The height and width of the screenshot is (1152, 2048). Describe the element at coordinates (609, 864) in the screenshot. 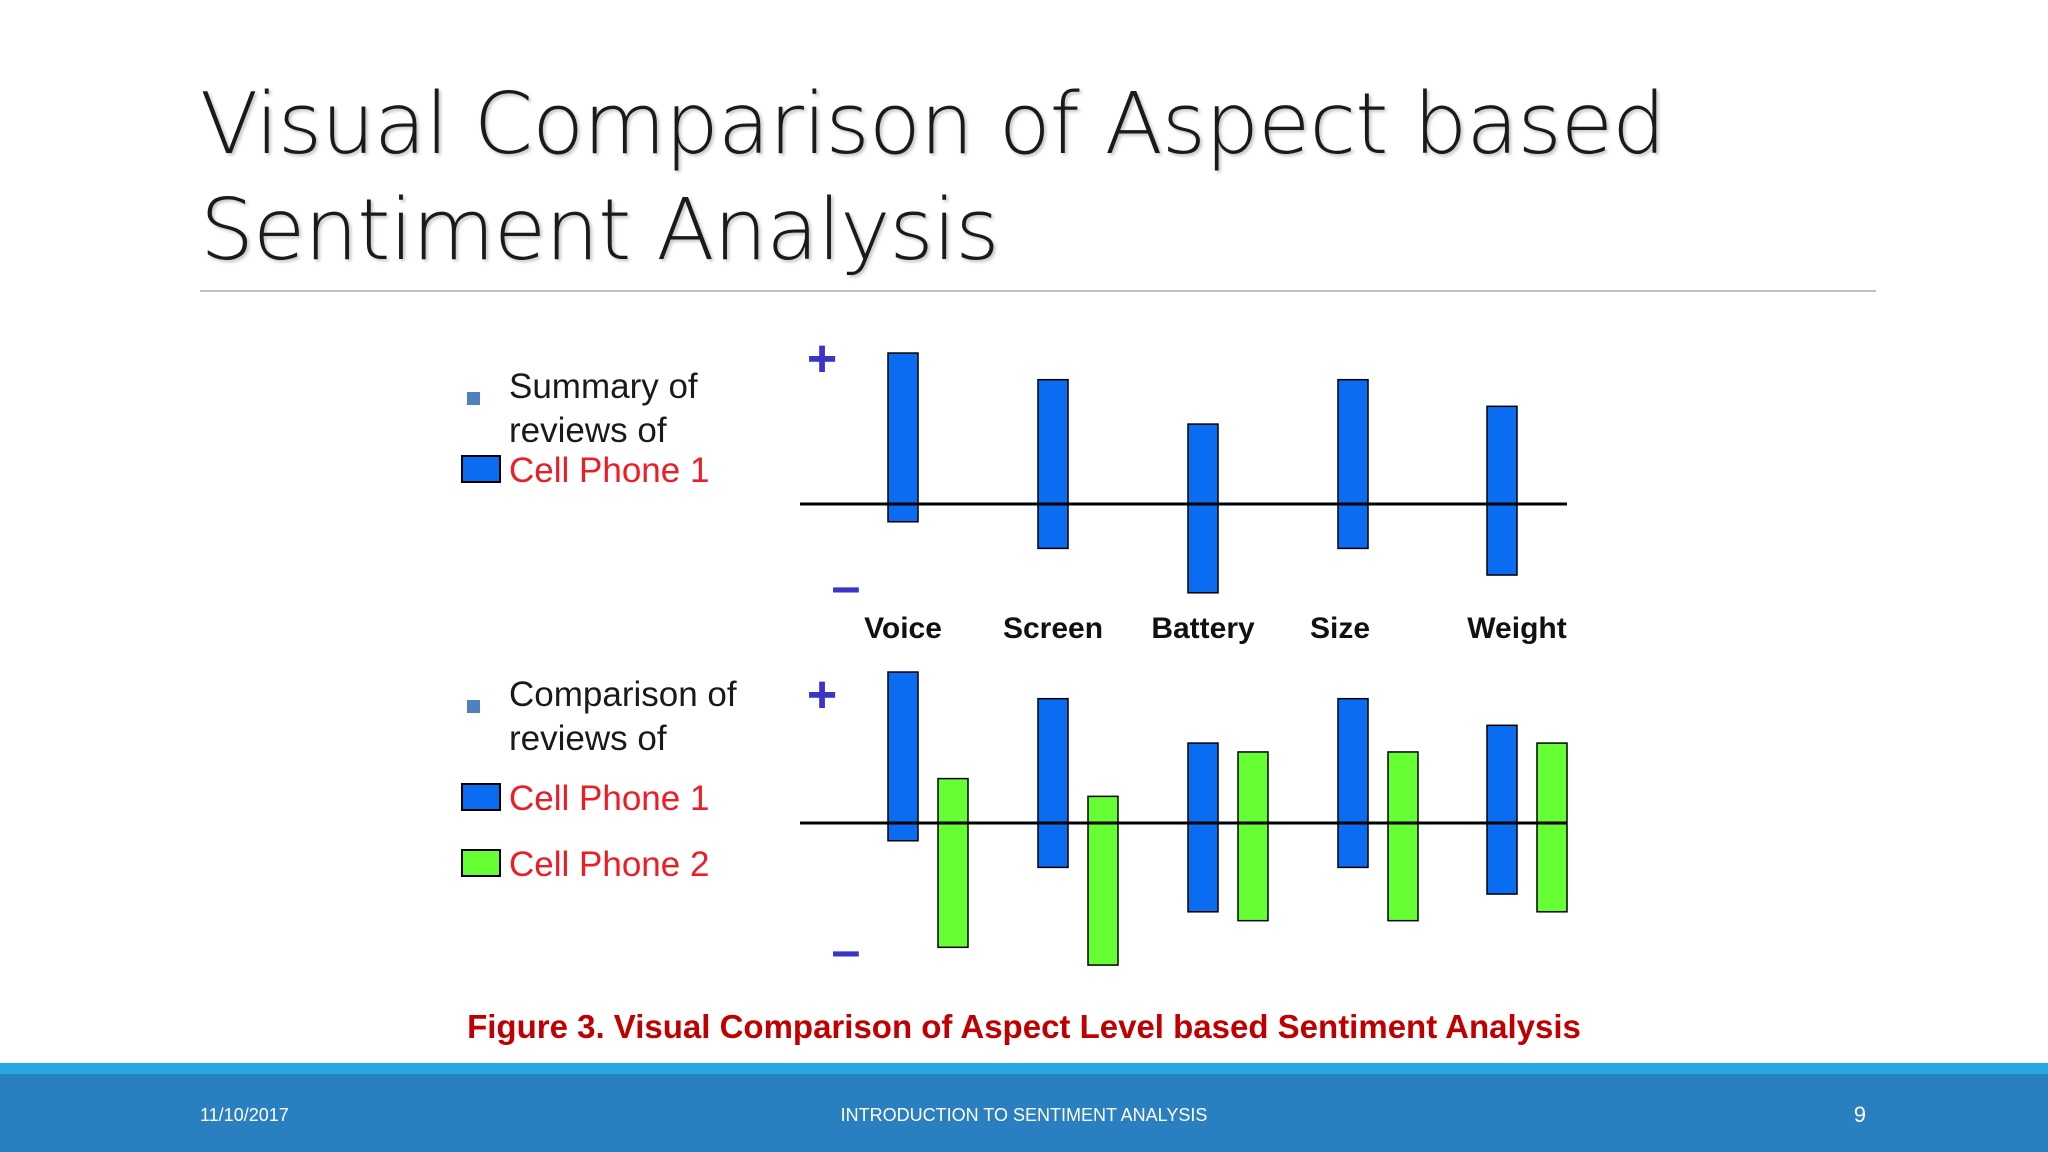

I see `legend-series-label: Cell Phone 2` at that location.